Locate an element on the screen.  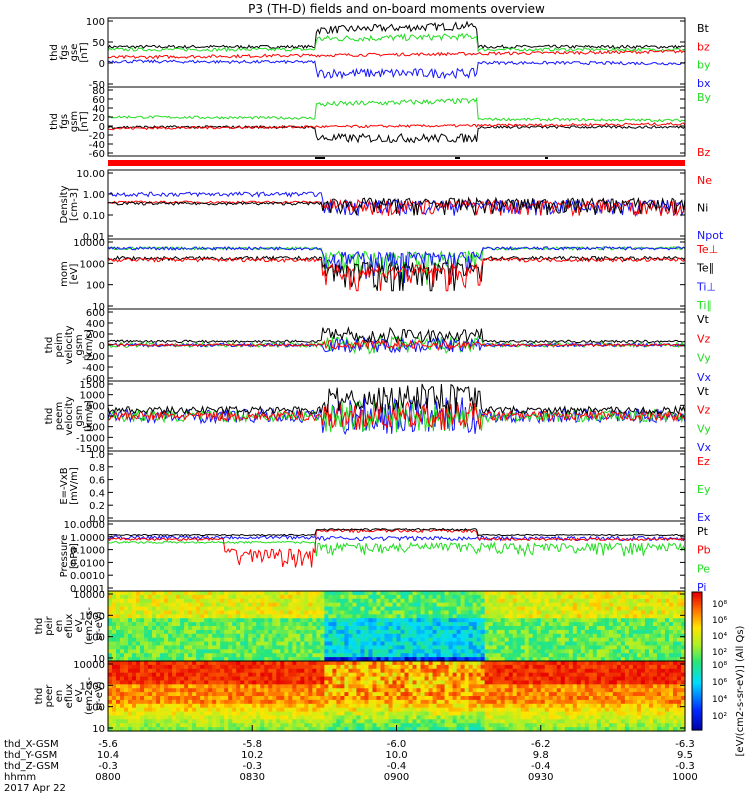
ytick-label: 1500 is located at coordinates (92, 385).